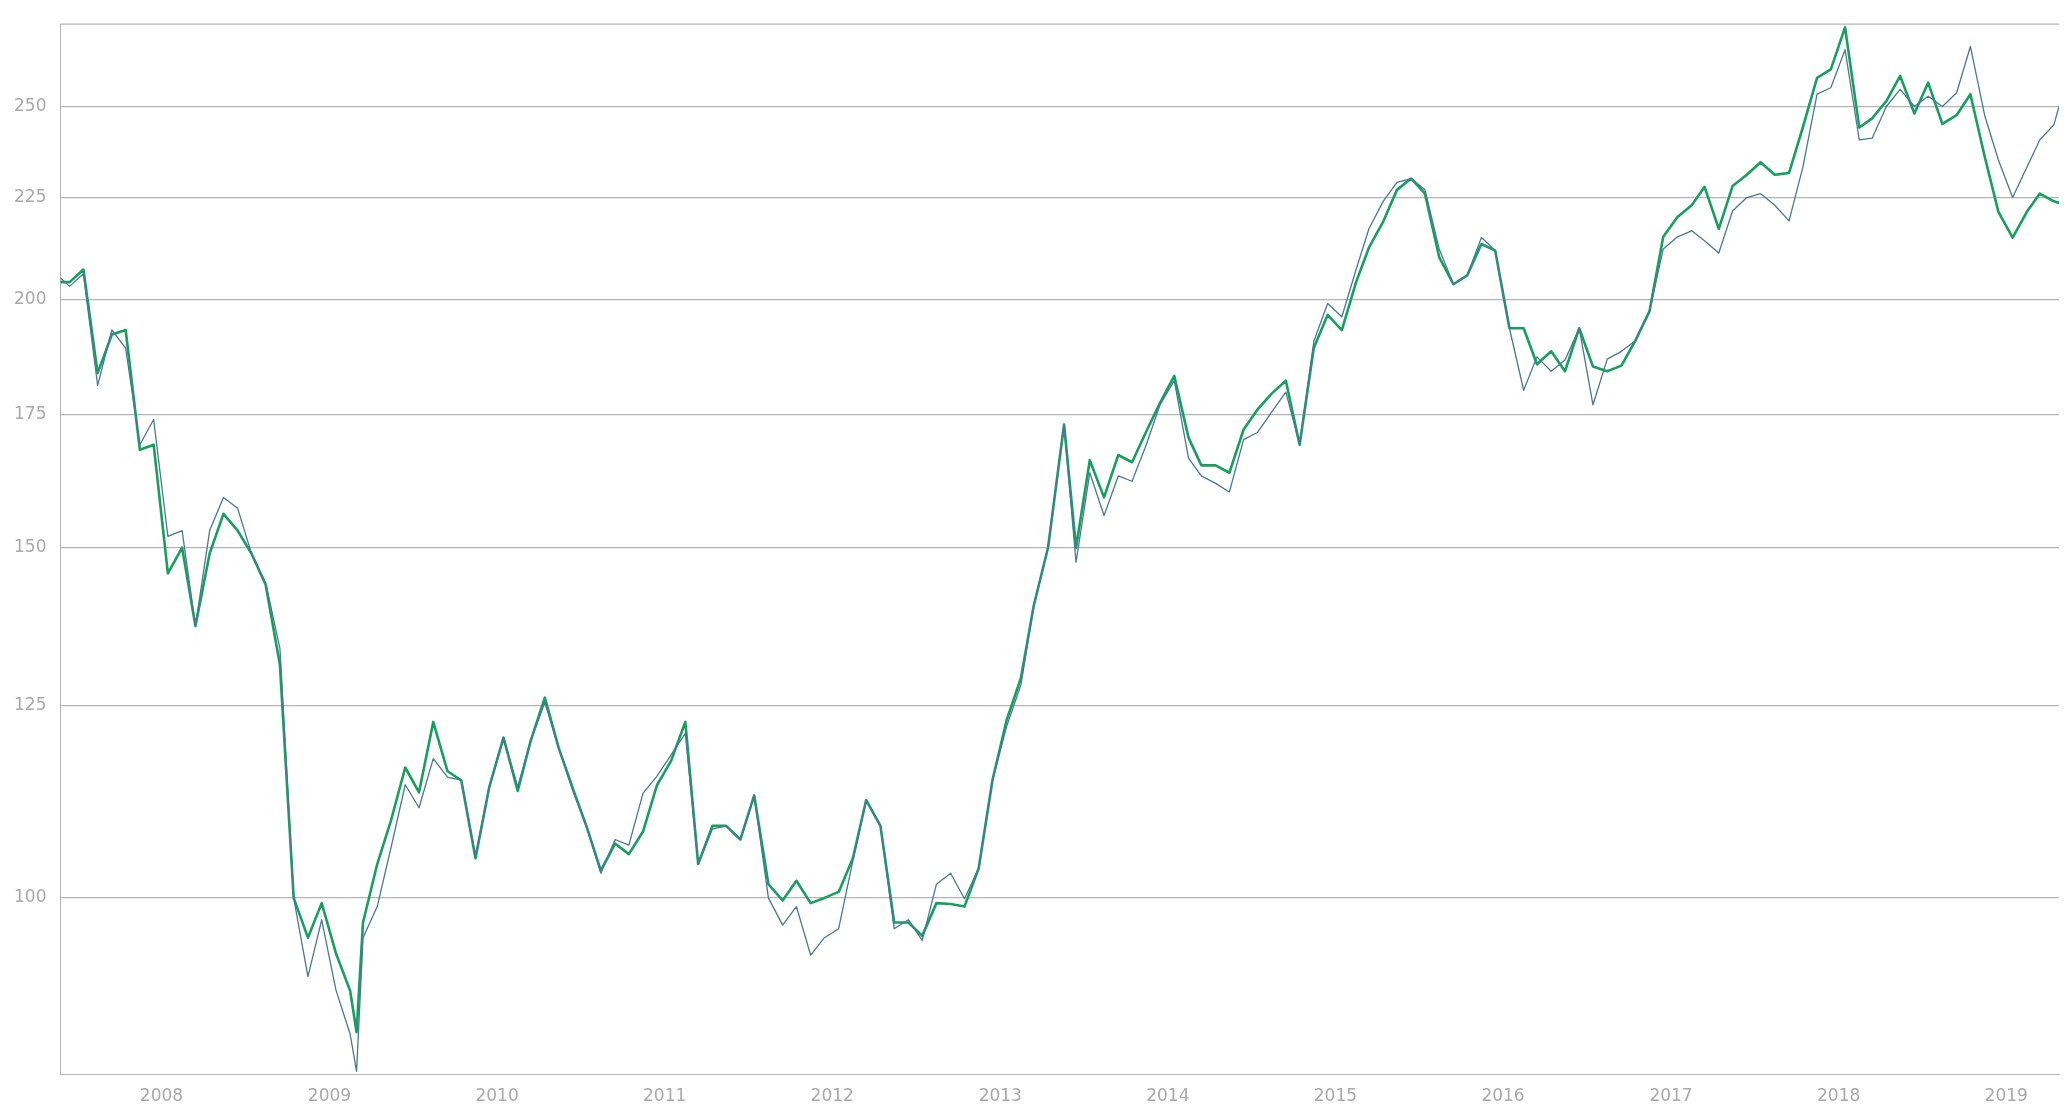 This screenshot has width=2067, height=1117. I want to click on x-tick-label: 2014, so click(1168, 1095).